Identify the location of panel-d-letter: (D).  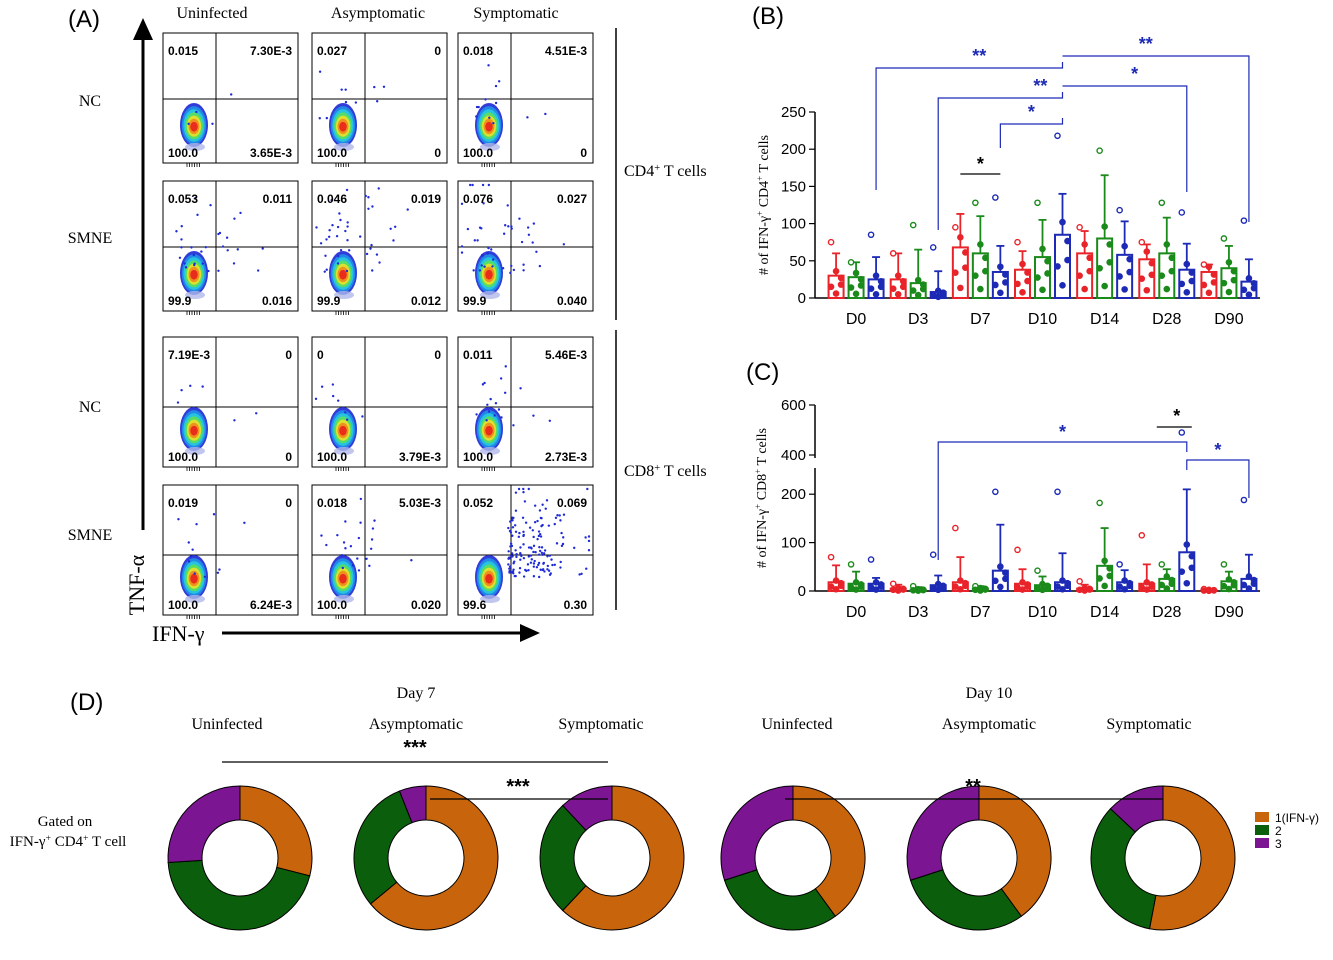
(86, 702).